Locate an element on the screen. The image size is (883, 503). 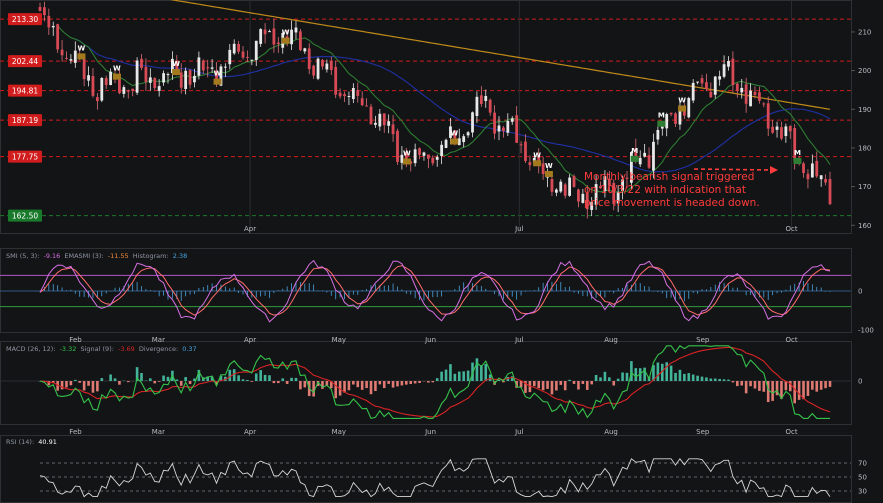
signal-marker: W is located at coordinates (217, 77).